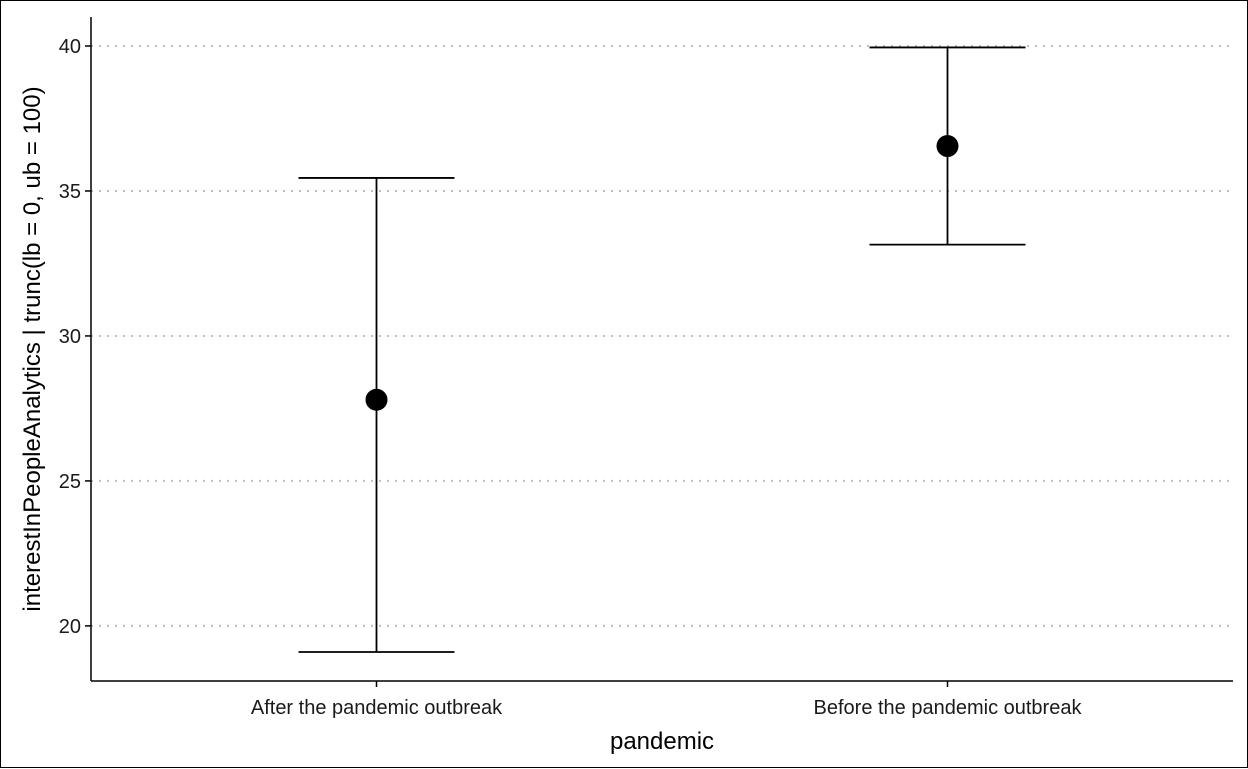 The height and width of the screenshot is (769, 1248). I want to click on y-tick-label: 25, so click(70, 482).